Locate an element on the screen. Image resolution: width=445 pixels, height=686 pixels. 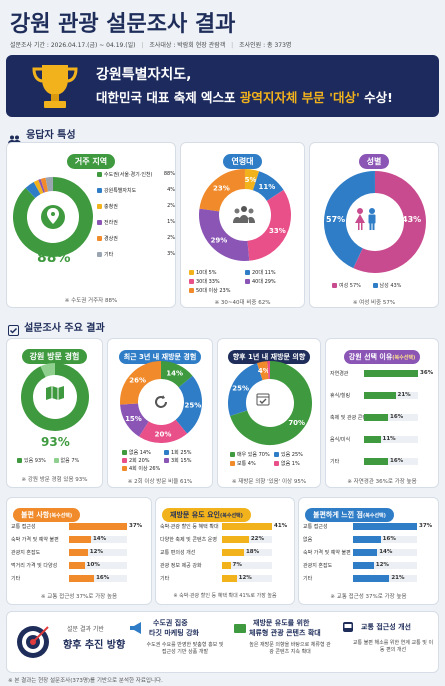
residence-legend-label: 기타 is located at coordinates (109, 255).